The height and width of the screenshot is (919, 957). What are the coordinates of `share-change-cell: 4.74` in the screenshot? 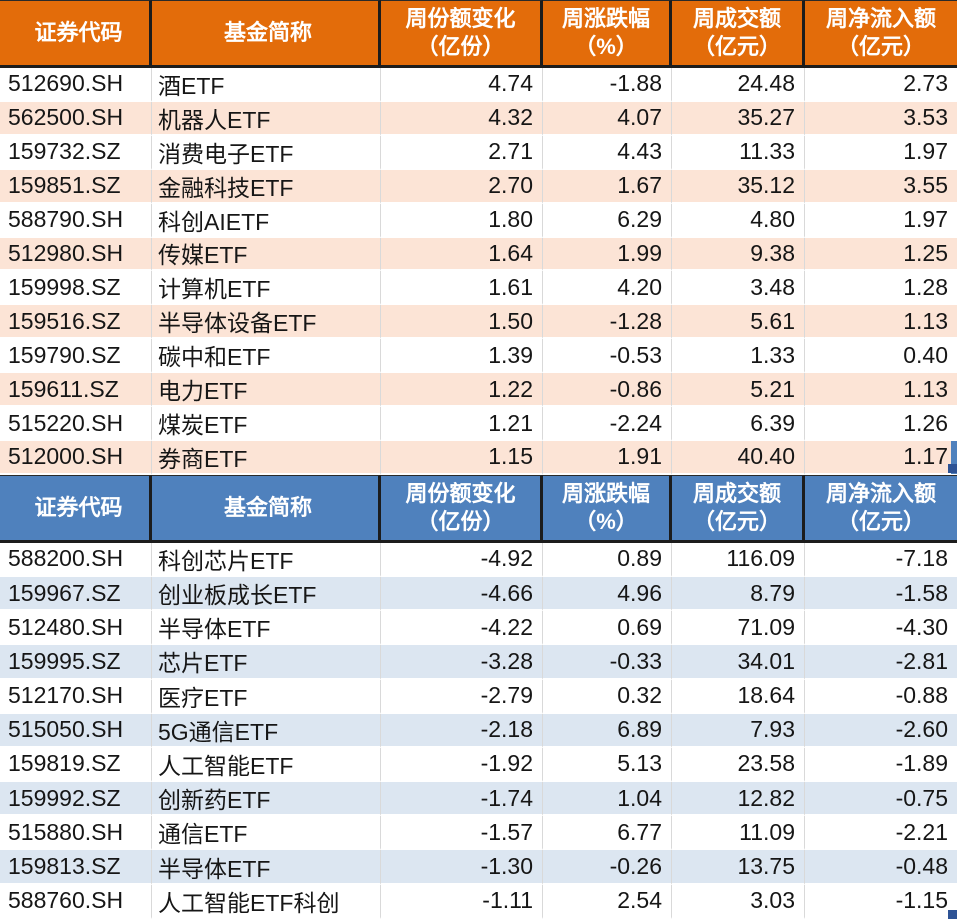 It's located at (462, 85).